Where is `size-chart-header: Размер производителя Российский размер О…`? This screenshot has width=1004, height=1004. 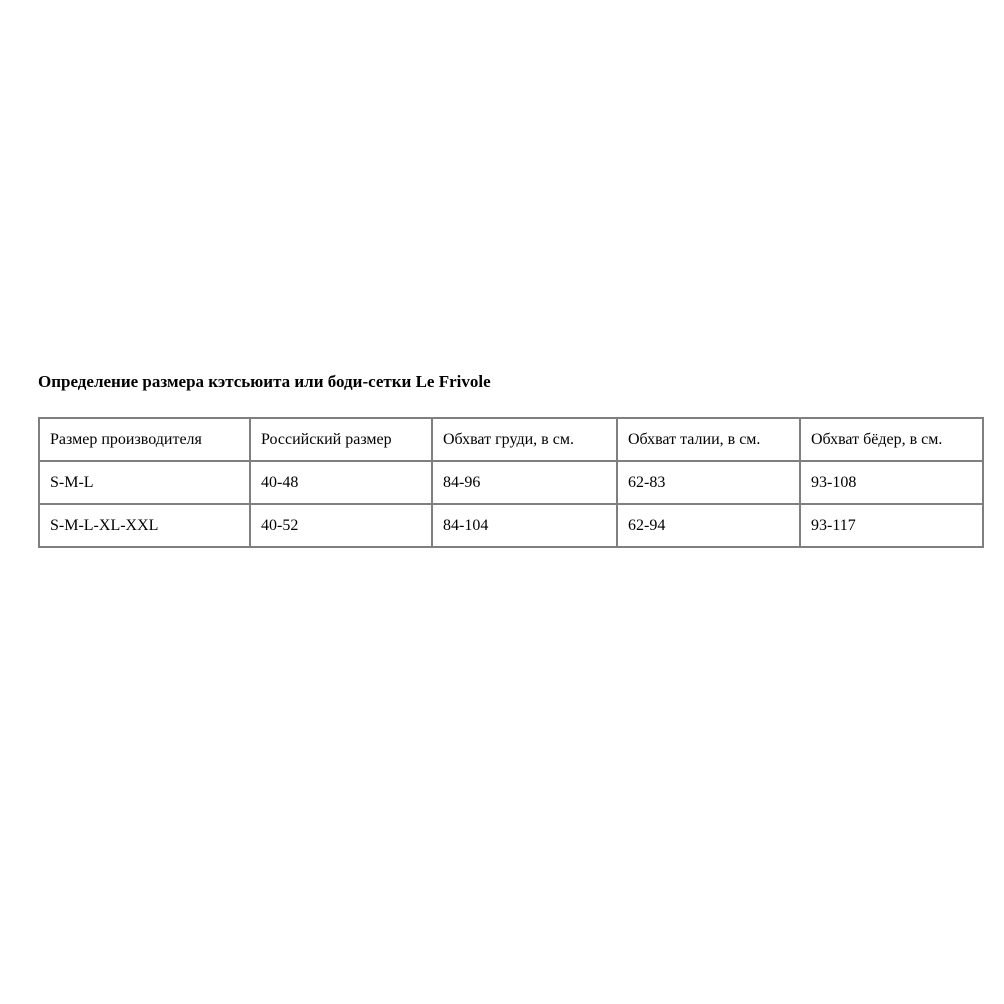
size-chart-header: Размер производителя Российский размер О… is located at coordinates (511, 439).